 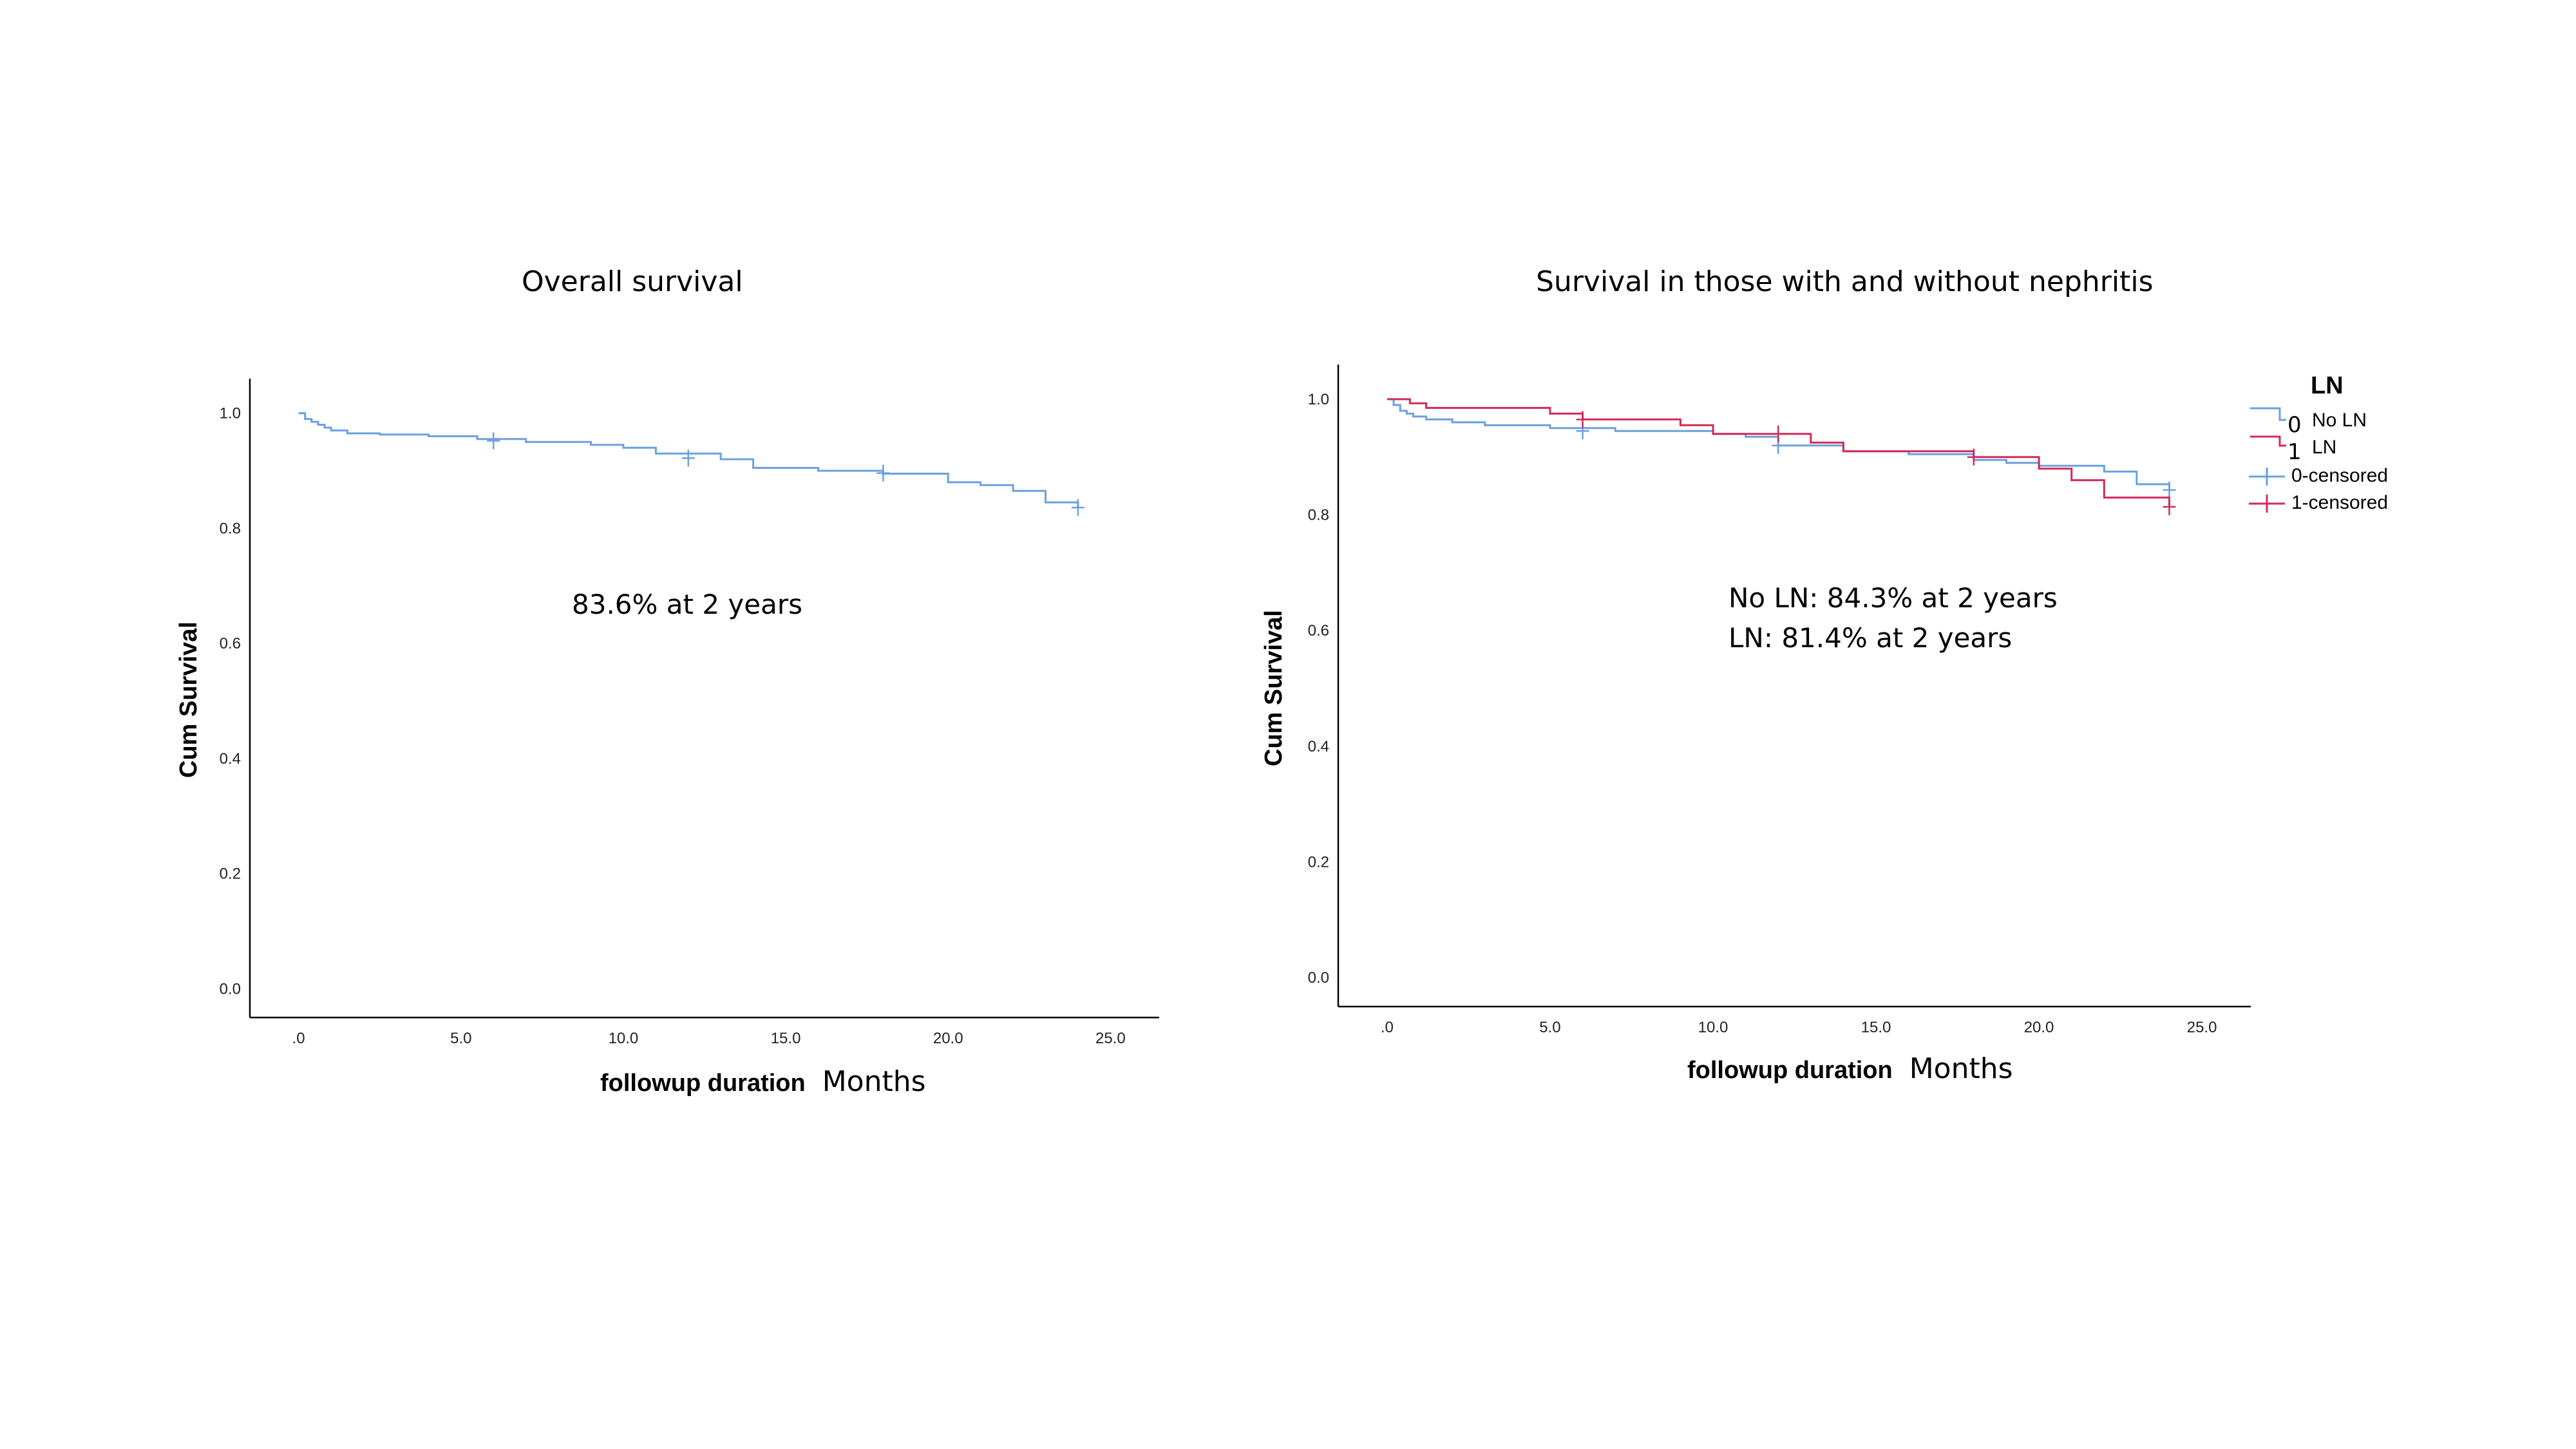 What do you see at coordinates (1319, 399) in the screenshot?
I see `chart-2-y-tick-label: 1.0` at bounding box center [1319, 399].